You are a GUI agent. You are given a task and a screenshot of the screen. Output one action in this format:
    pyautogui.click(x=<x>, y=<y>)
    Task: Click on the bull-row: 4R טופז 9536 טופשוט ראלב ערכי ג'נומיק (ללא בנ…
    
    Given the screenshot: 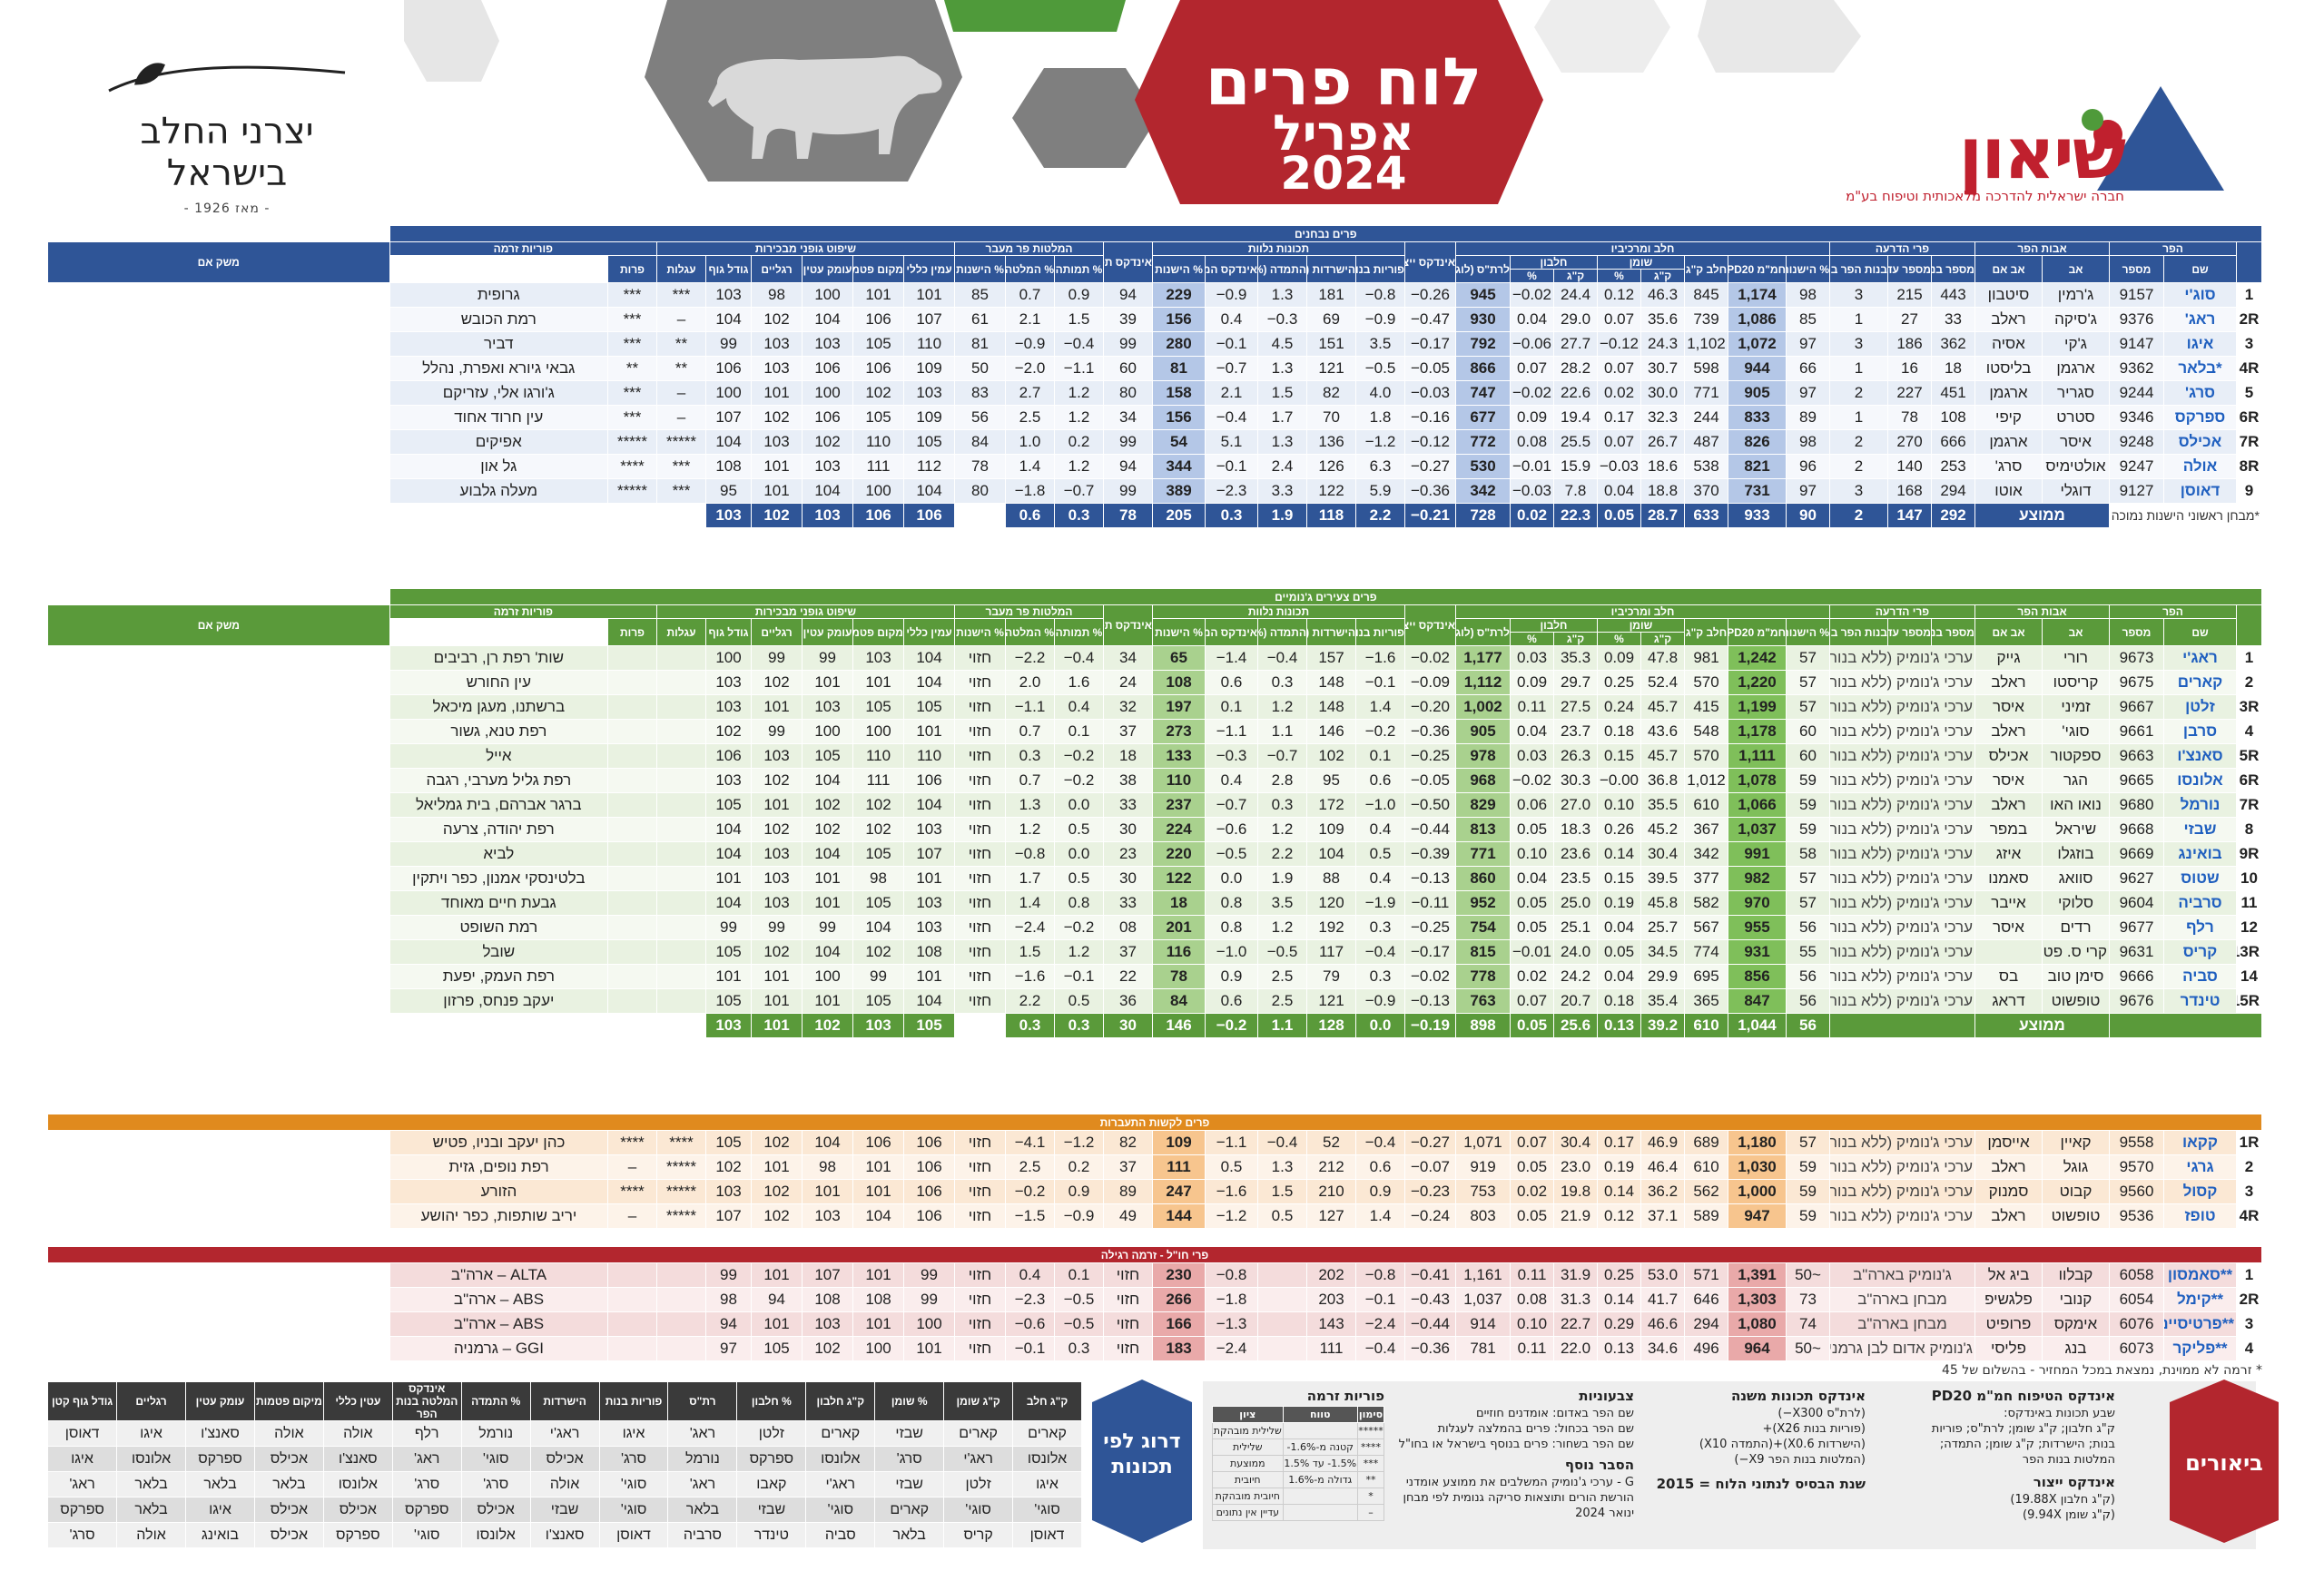 What is the action you would take?
    pyautogui.click(x=1155, y=1216)
    